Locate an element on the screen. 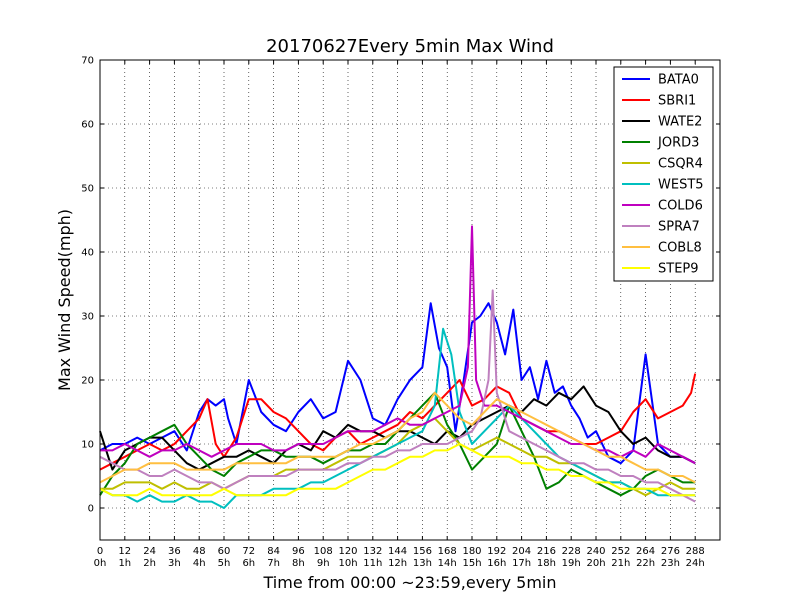 The image size is (800, 600). x-tick-sublabel: 17h is located at coordinates (521, 563).